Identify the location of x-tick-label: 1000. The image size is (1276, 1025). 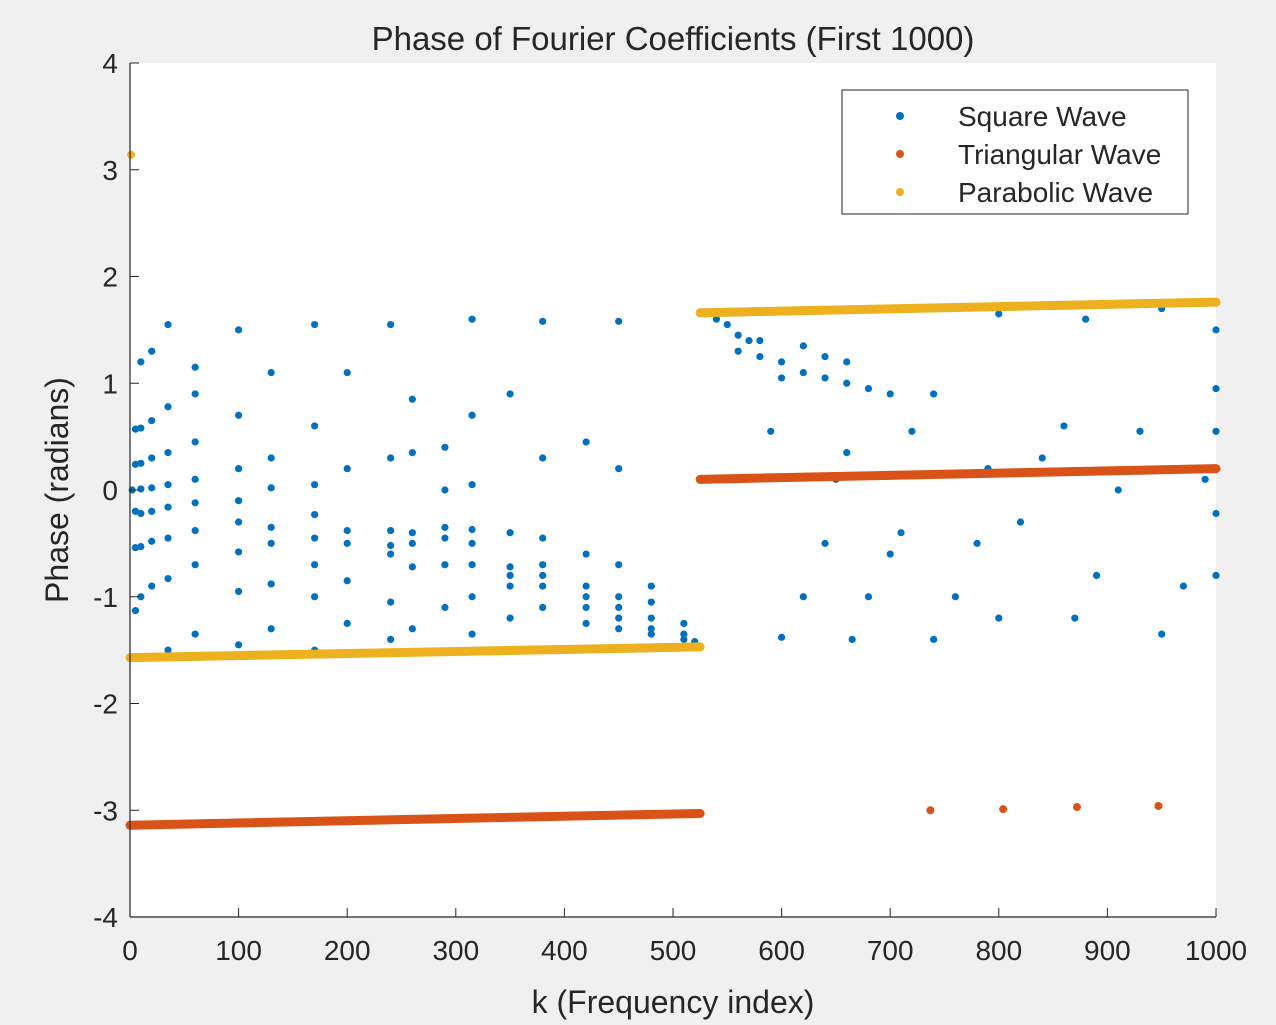
(1216, 950).